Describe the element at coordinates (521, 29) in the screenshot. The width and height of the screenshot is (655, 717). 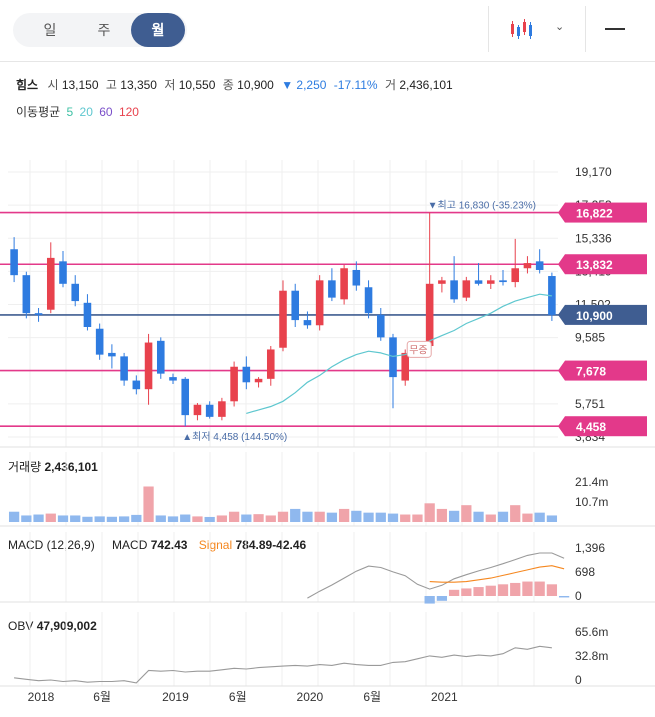
I see `candlestick-icon` at that location.